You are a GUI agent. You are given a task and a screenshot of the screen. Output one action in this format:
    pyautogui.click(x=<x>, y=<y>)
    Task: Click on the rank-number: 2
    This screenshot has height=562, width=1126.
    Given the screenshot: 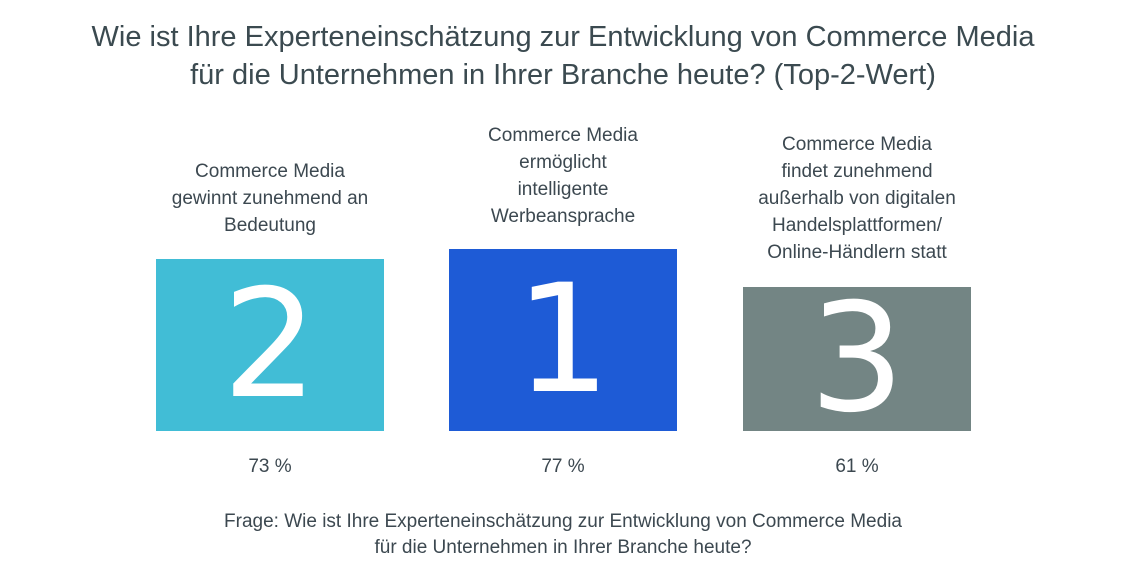 What is the action you would take?
    pyautogui.click(x=270, y=345)
    